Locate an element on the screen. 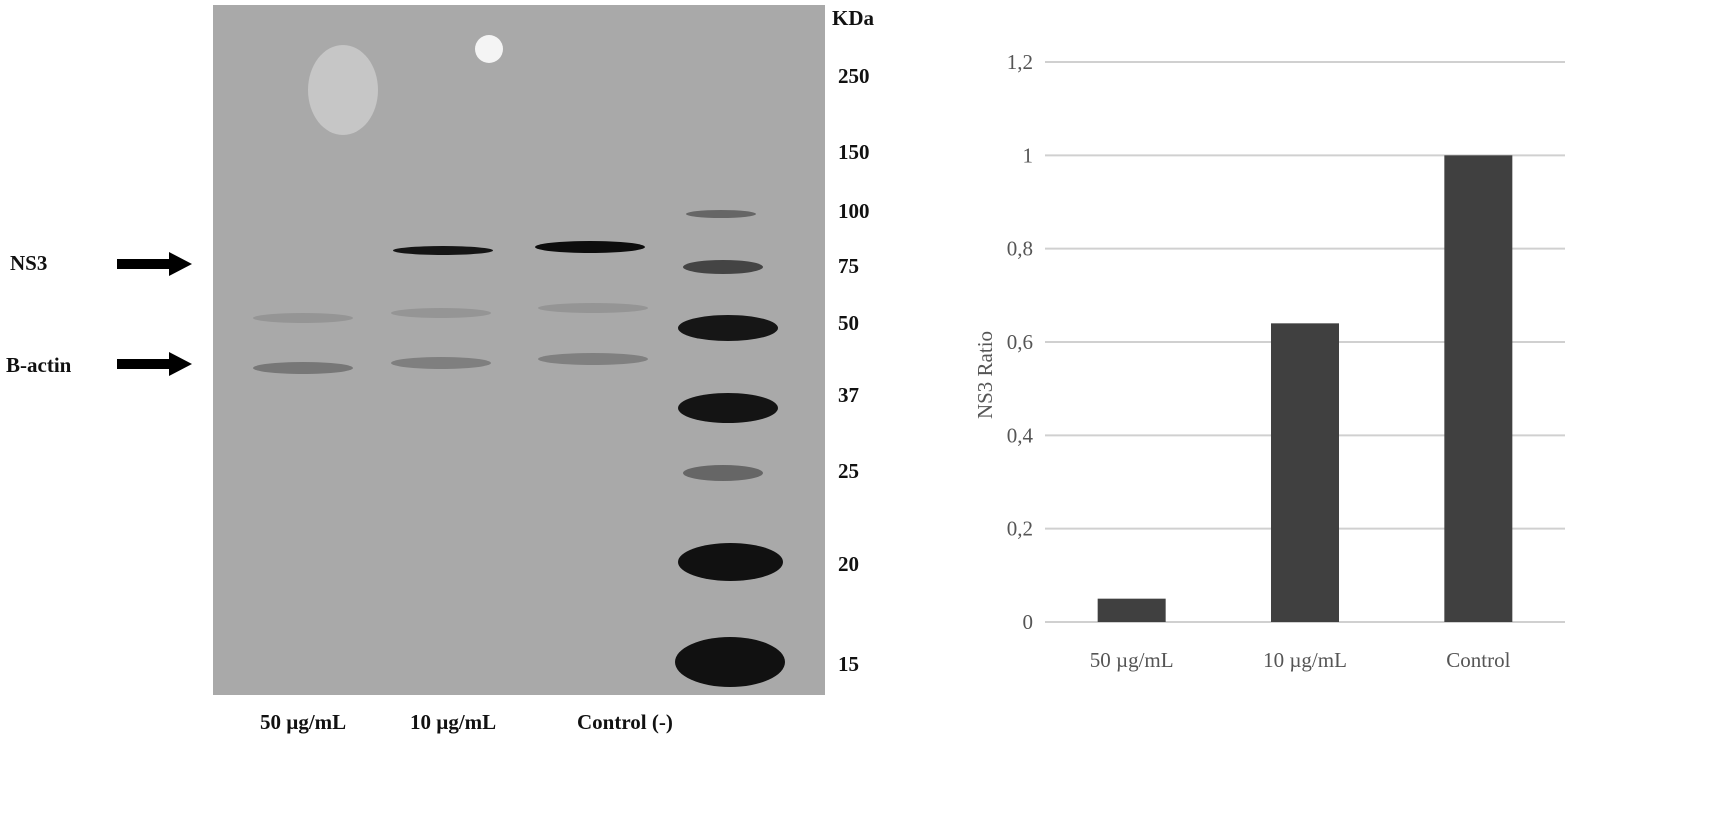 The image size is (1713, 814). y-tick-label: 1 is located at coordinates (1028, 155).